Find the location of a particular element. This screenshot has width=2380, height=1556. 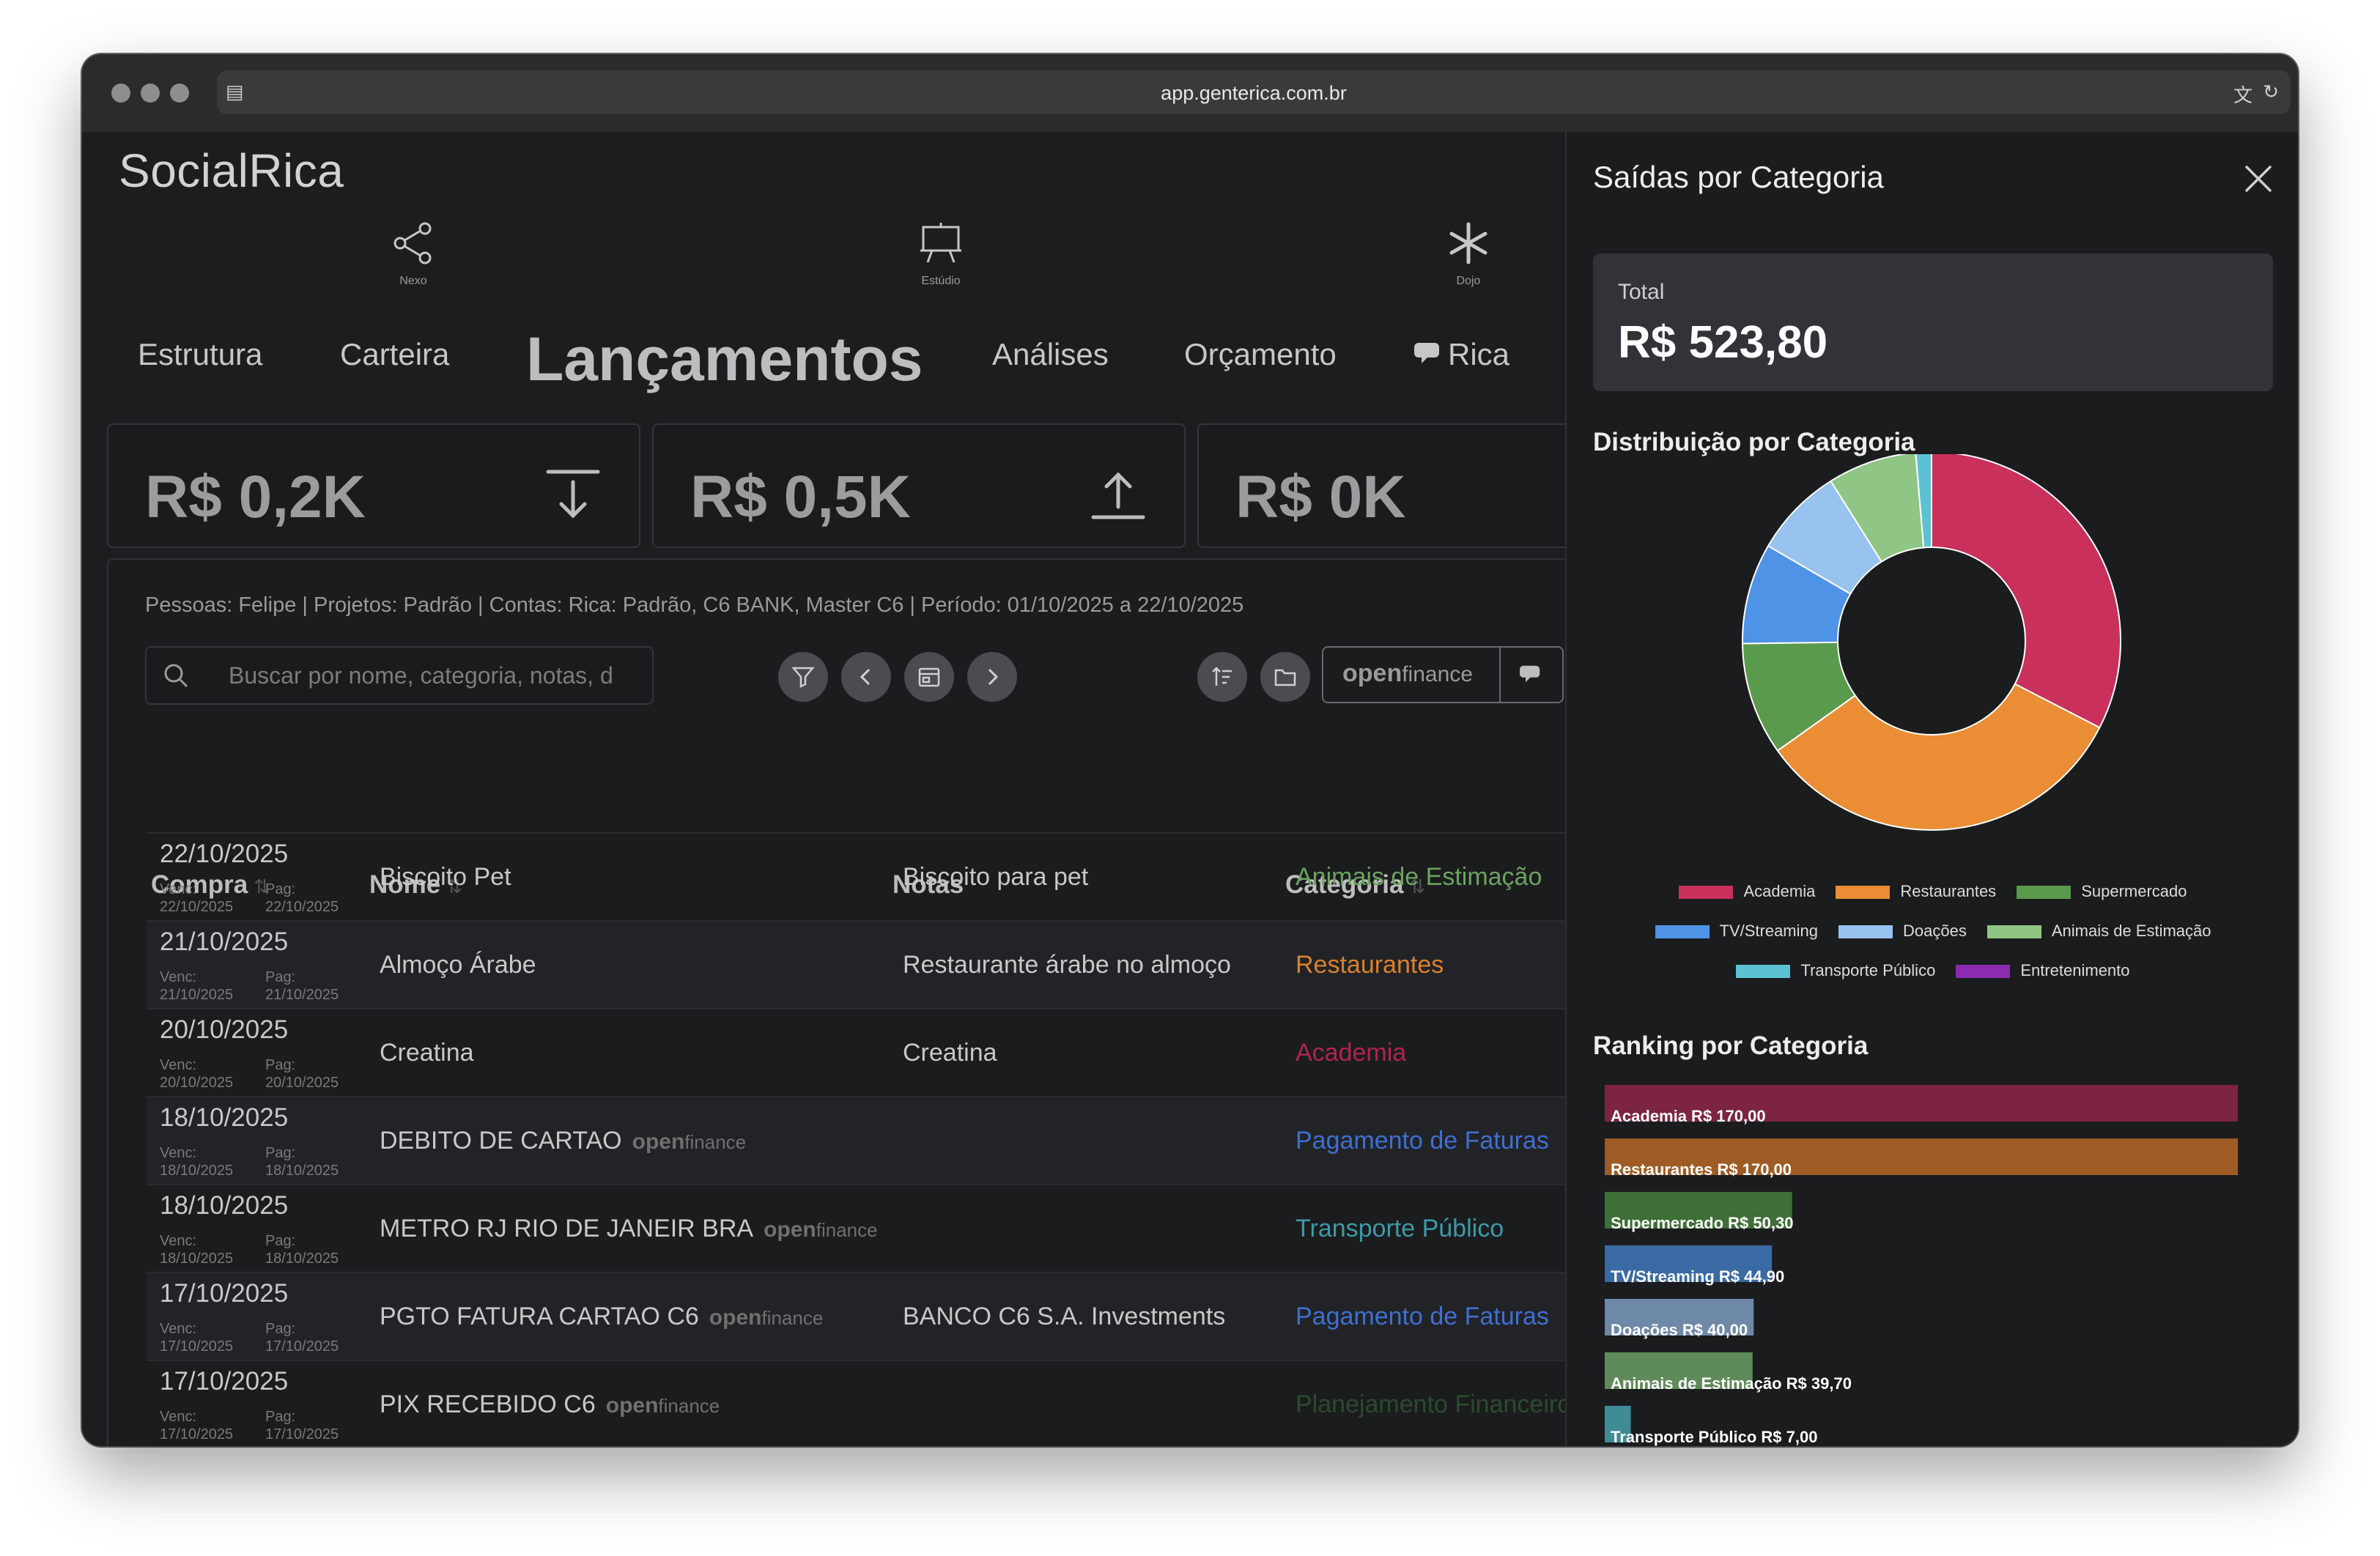

transaction-notes: Restaurante árabe no almoço is located at coordinates (1067, 965).